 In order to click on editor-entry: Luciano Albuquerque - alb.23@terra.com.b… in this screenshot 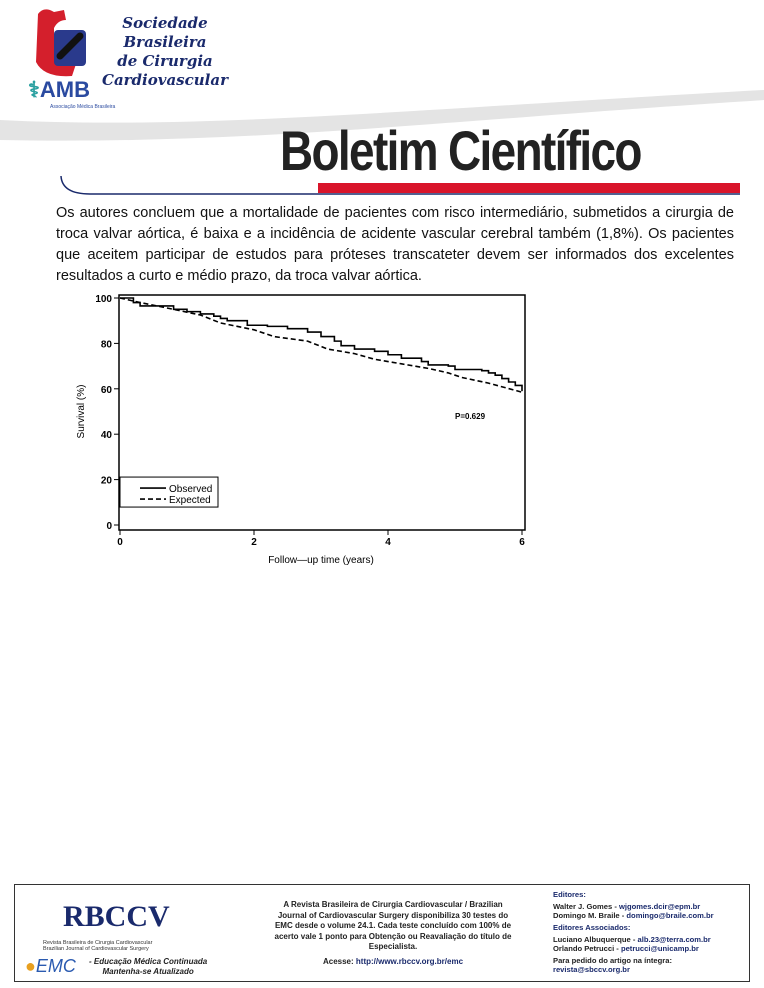, I will do `click(653, 939)`.